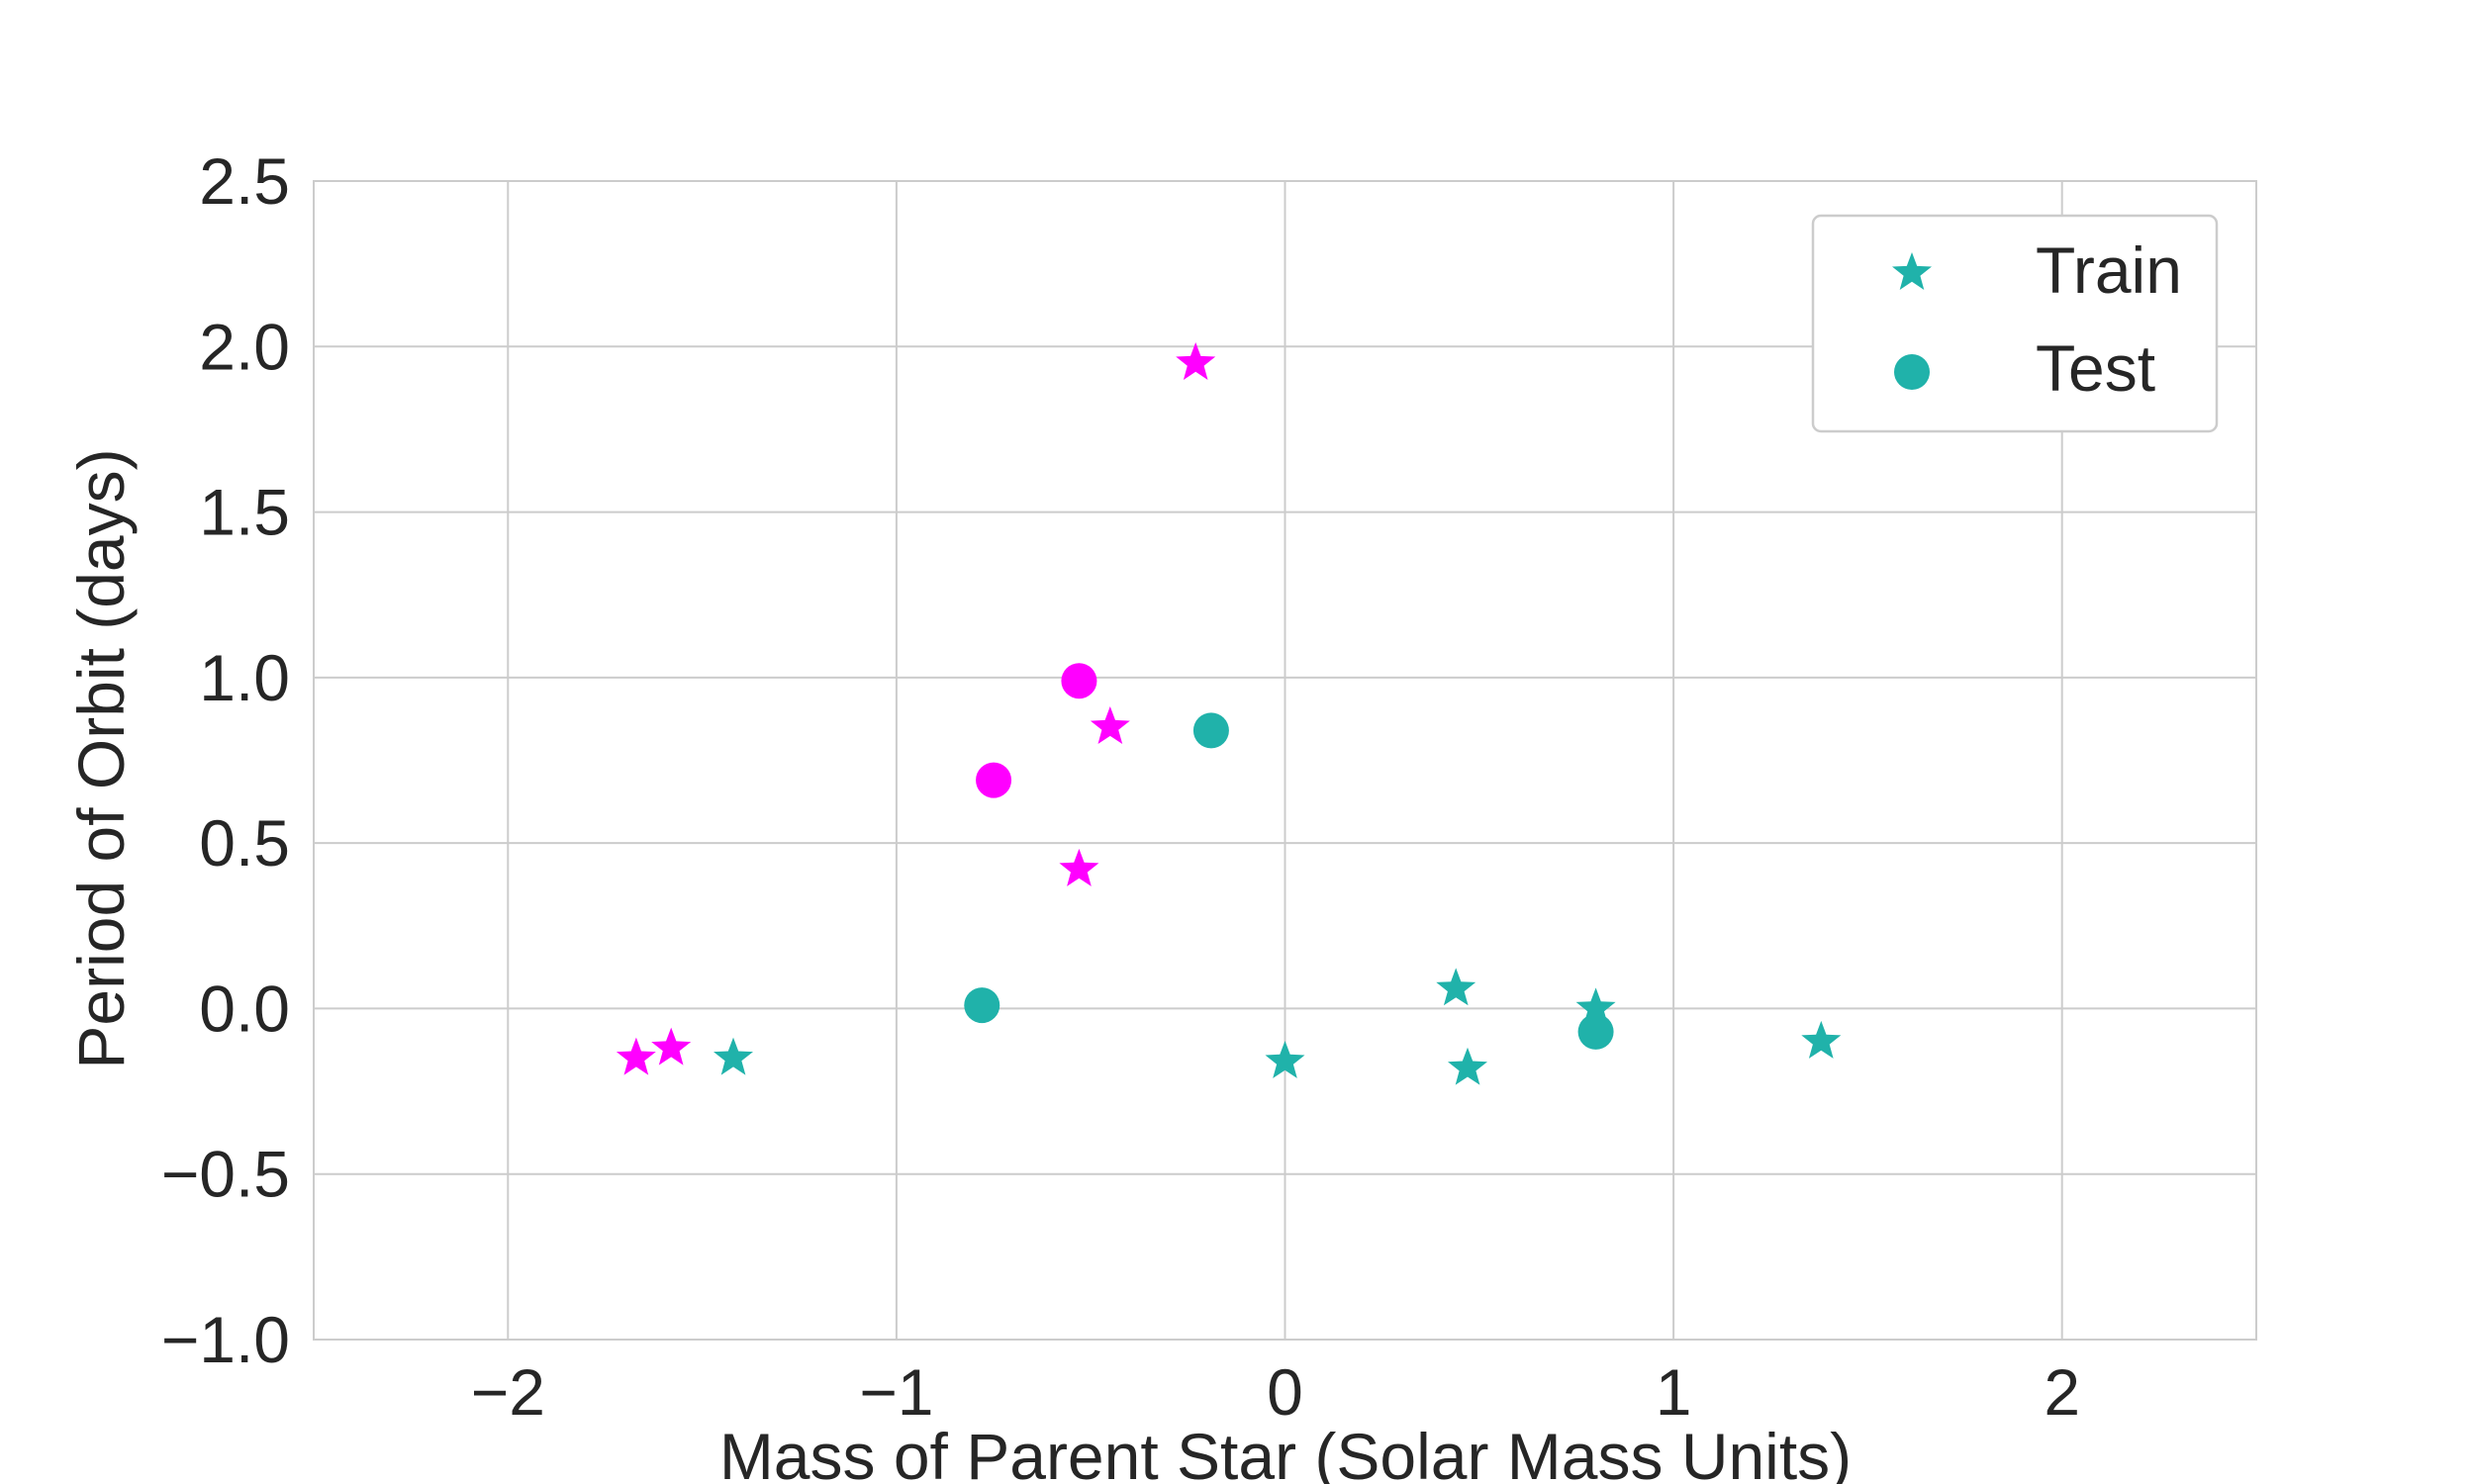 The width and height of the screenshot is (2474, 1484). Describe the element at coordinates (245, 512) in the screenshot. I see `y-tick-label: 1.5` at that location.